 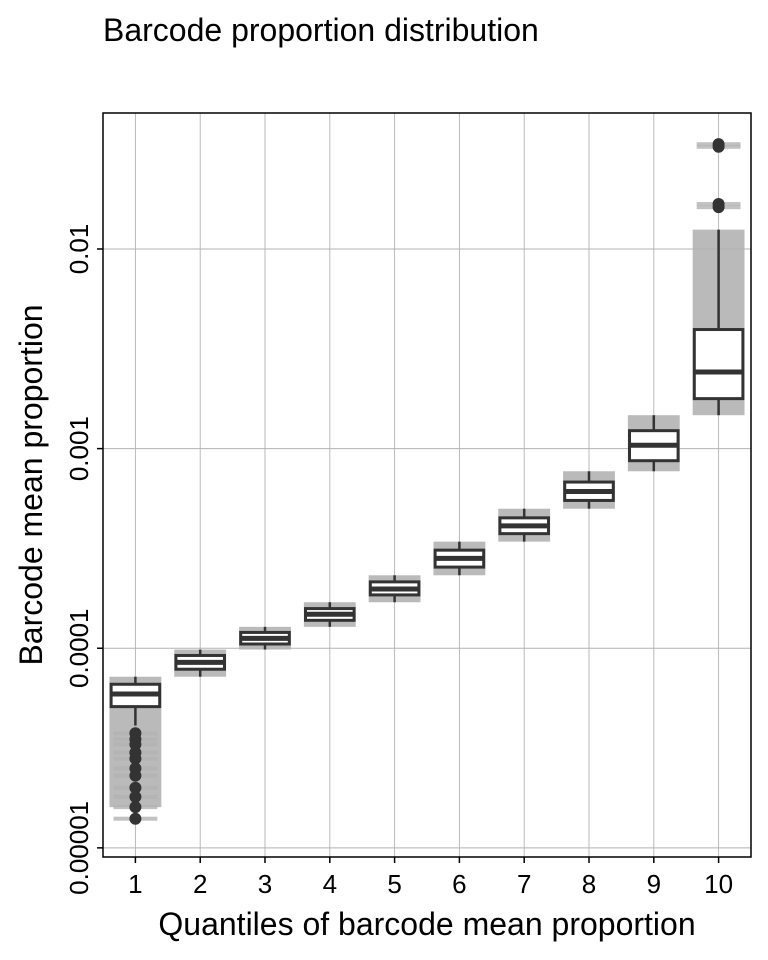 What do you see at coordinates (321, 30) in the screenshot?
I see `chart-title: Barcode proportion distribution` at bounding box center [321, 30].